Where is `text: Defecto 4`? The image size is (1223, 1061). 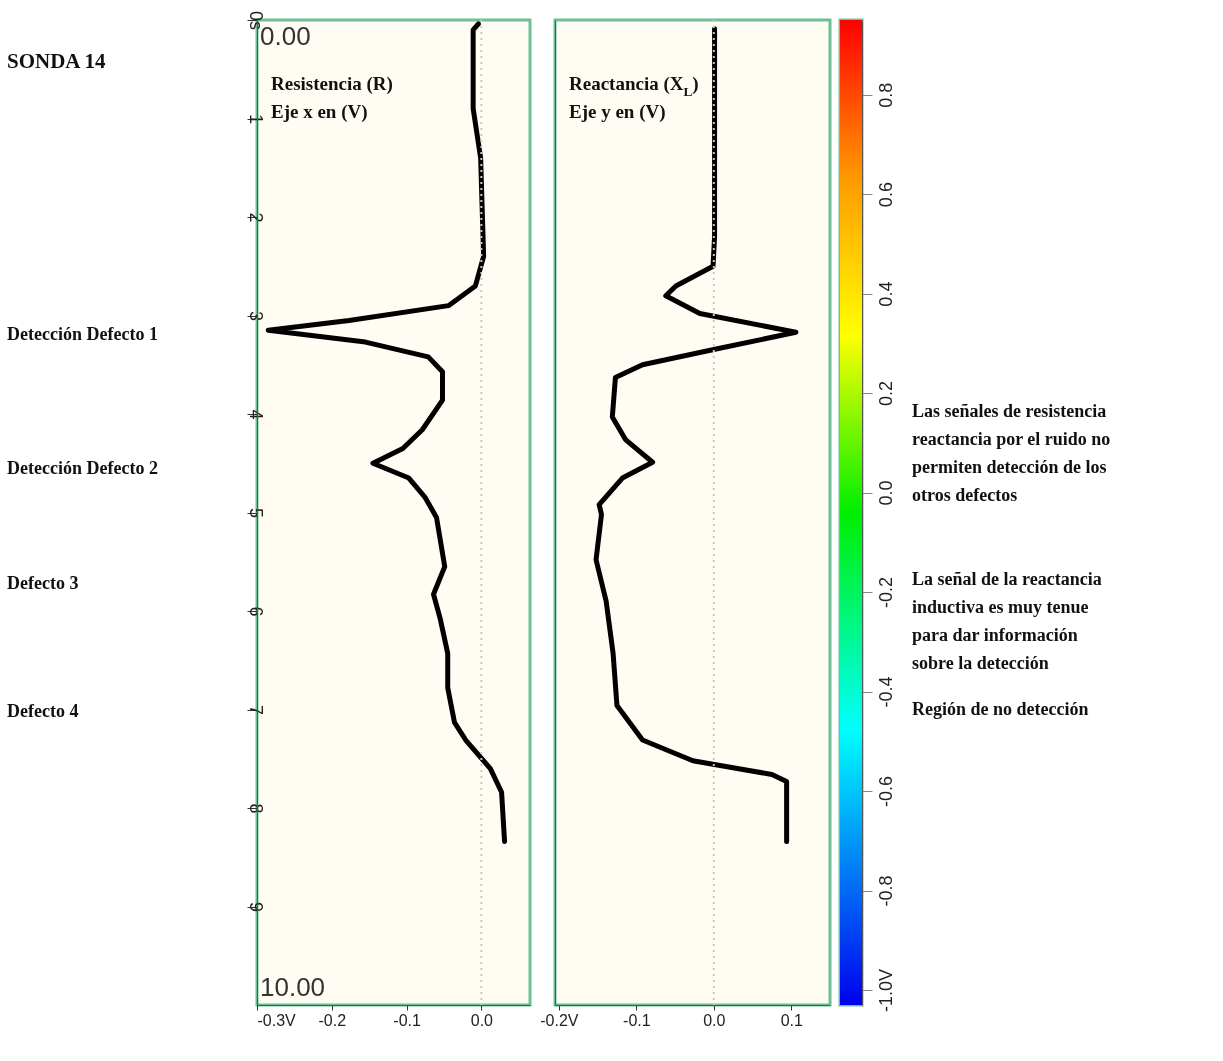
text: Defecto 4 is located at coordinates (43, 711).